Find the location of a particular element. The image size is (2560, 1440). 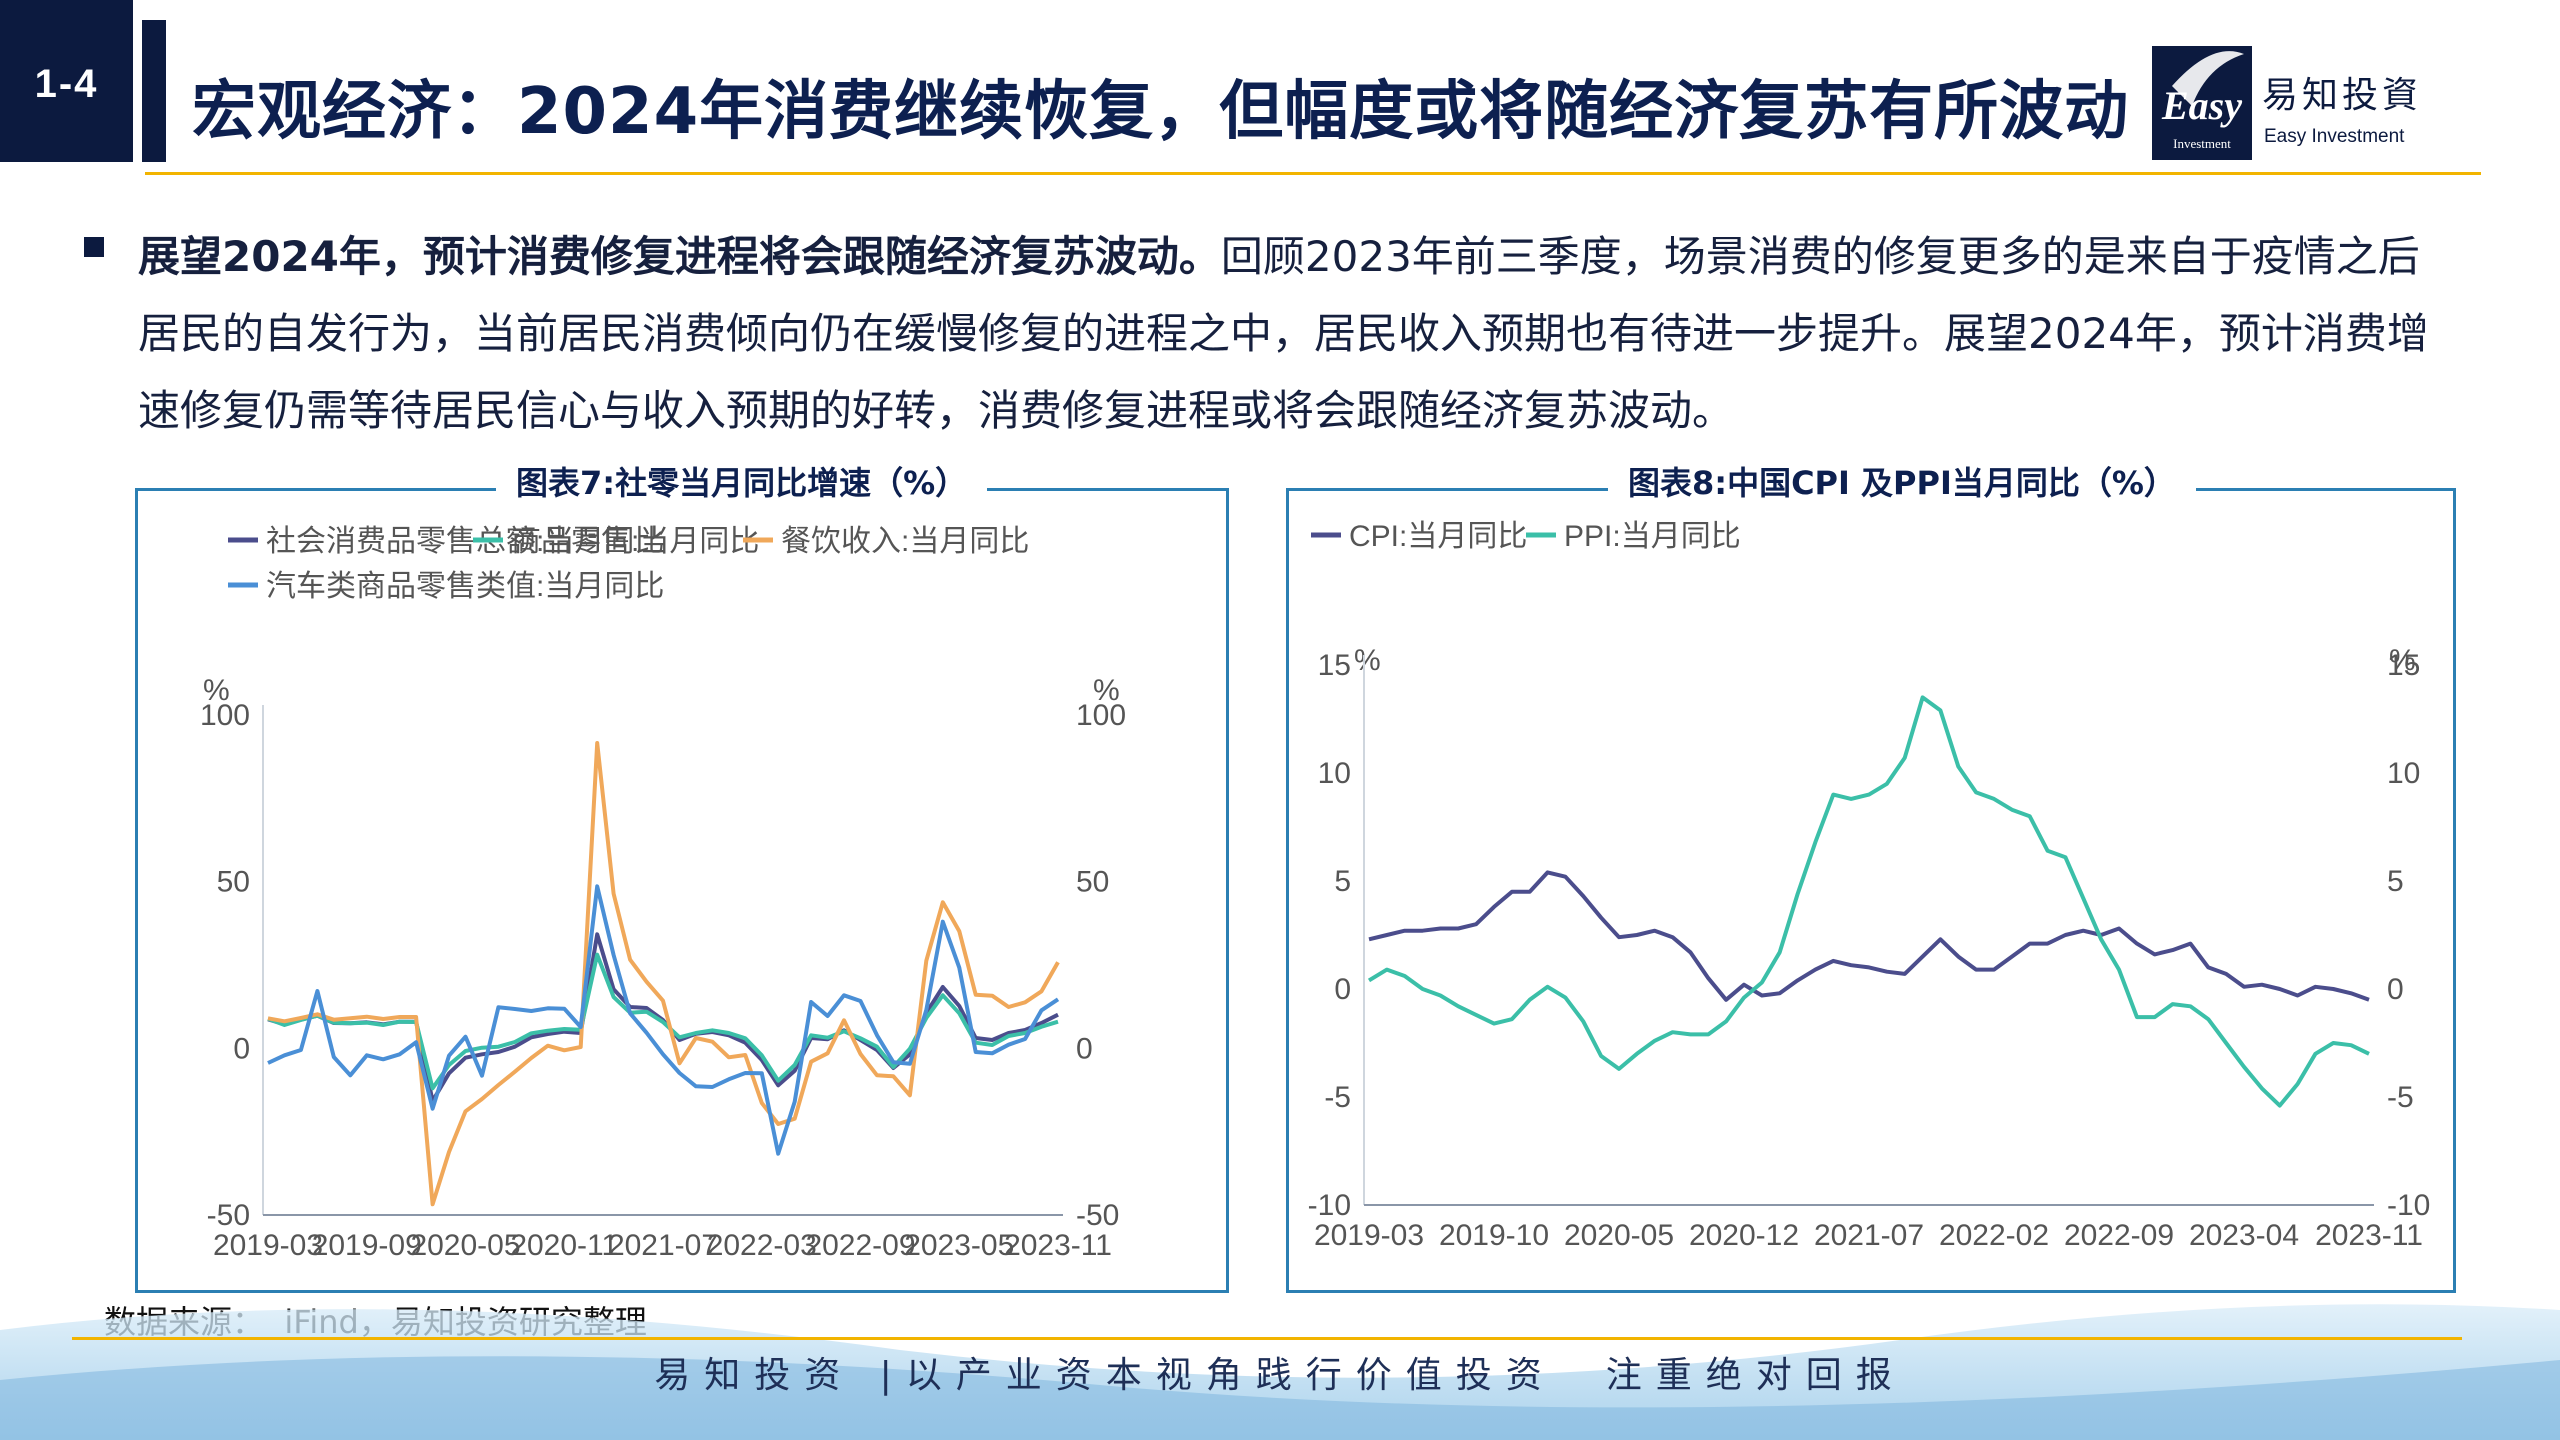

y-tick-left-1-4: 10 is located at coordinates (1334, 773).